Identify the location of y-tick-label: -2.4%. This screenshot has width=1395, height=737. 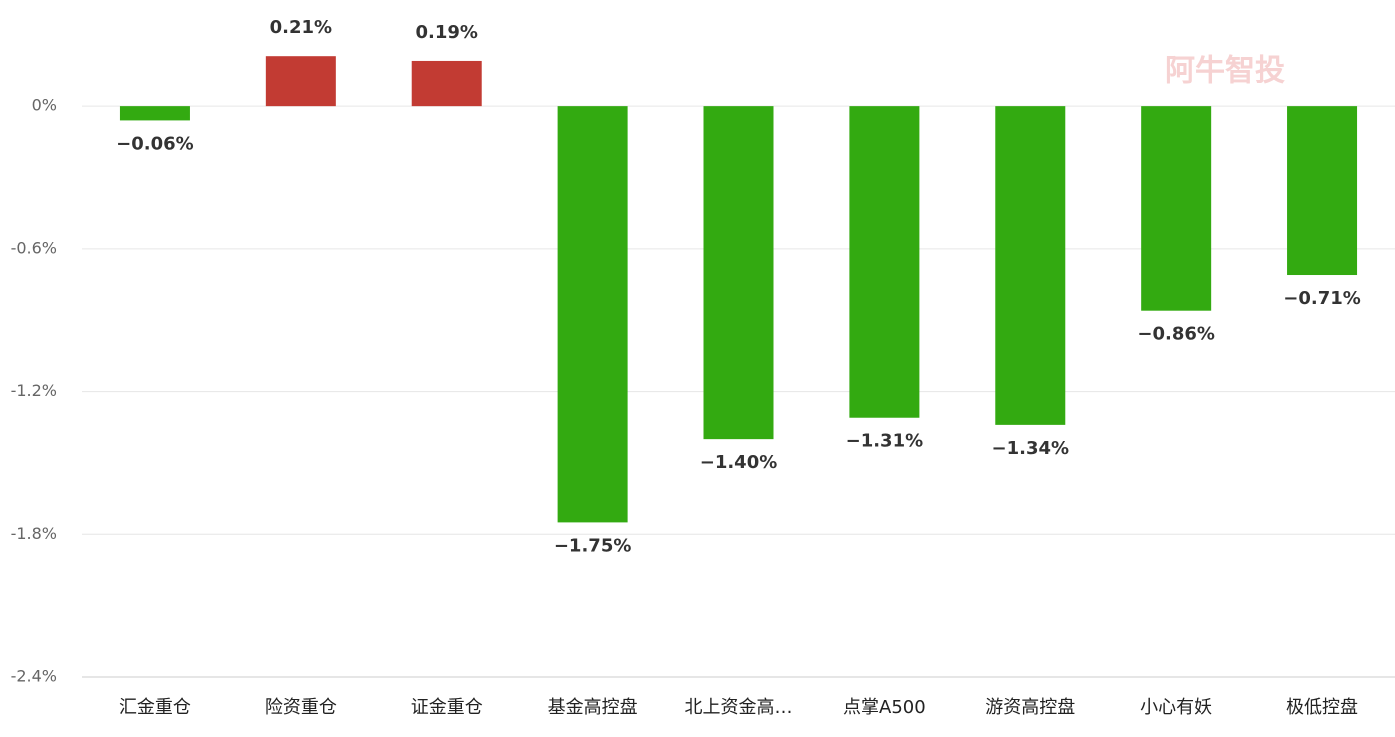
(34, 676).